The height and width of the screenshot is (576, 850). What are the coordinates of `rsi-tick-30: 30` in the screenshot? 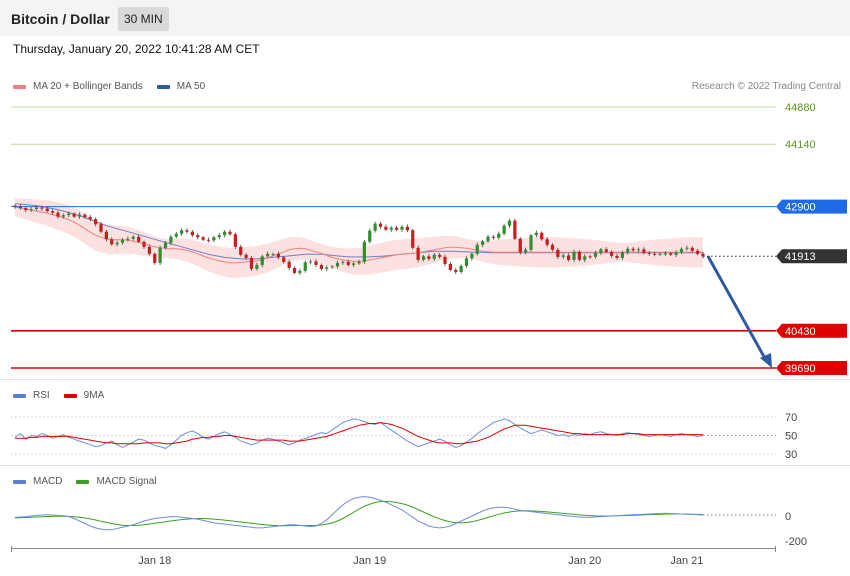 It's located at (791, 455).